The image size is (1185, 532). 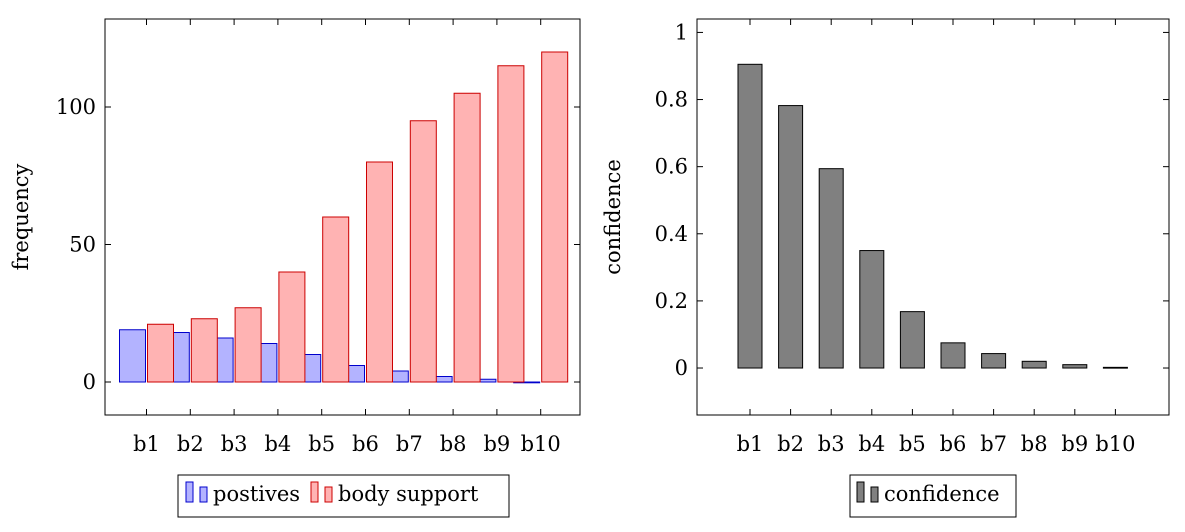 What do you see at coordinates (953, 355) in the screenshot?
I see `confidence-bar-confidence-b6` at bounding box center [953, 355].